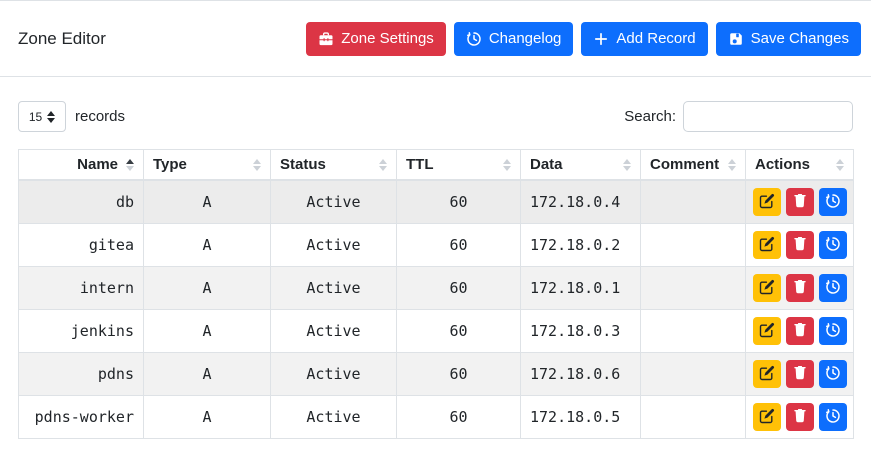 The width and height of the screenshot is (871, 451). Describe the element at coordinates (436, 245) in the screenshot. I see `table-row: gitea A Active 60 172.18.0.2` at that location.